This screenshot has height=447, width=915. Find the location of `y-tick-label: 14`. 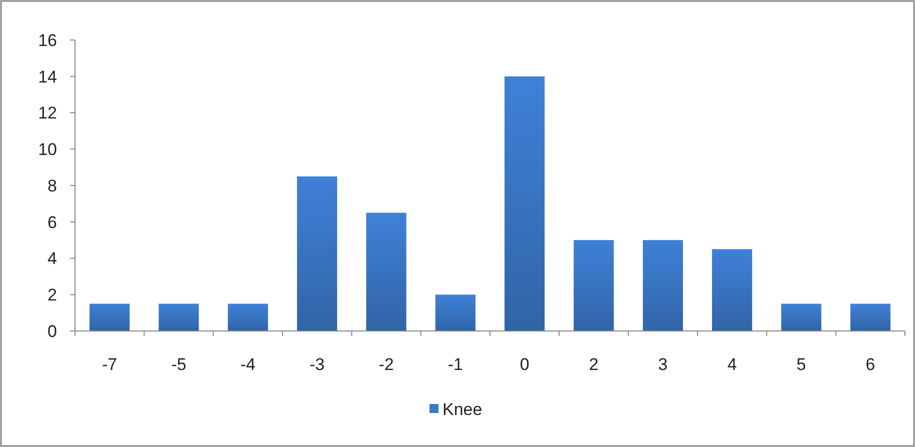

y-tick-label: 14 is located at coordinates (47, 76).